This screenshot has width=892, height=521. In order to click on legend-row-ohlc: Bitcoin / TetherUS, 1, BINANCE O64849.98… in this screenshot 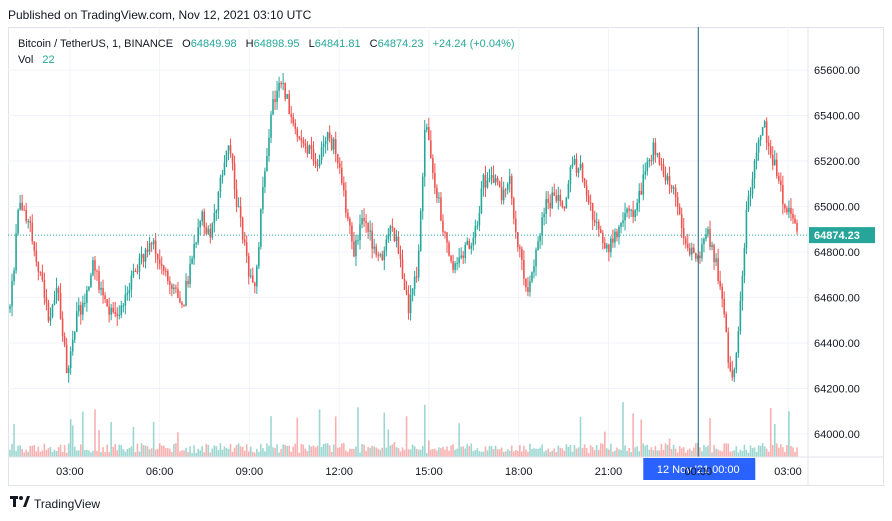, I will do `click(266, 44)`.